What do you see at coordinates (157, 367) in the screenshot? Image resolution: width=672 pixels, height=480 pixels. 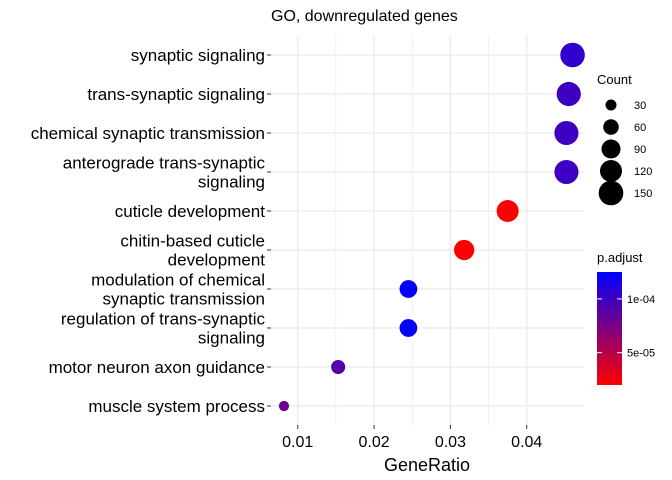 I see `y-tick-label: motor neuron axon guidance` at bounding box center [157, 367].